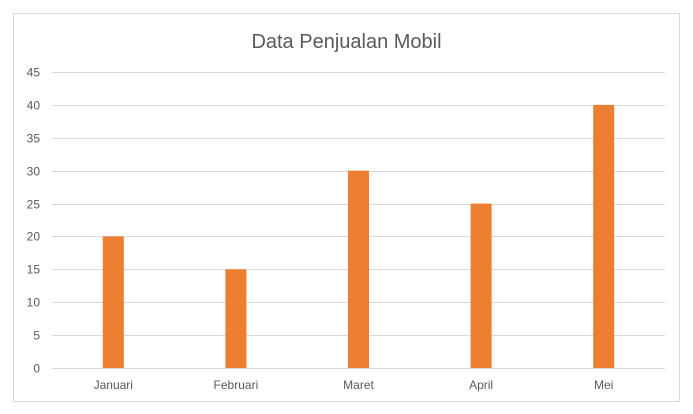  Describe the element at coordinates (34, 303) in the screenshot. I see `y-tick-label: 10` at that location.